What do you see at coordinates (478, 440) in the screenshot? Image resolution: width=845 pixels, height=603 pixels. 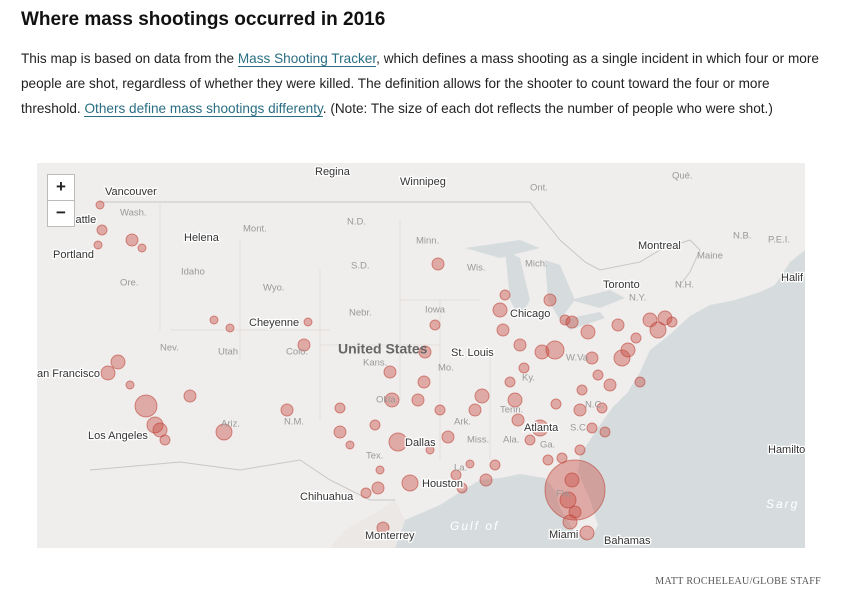 I see `map-label: Miss.` at bounding box center [478, 440].